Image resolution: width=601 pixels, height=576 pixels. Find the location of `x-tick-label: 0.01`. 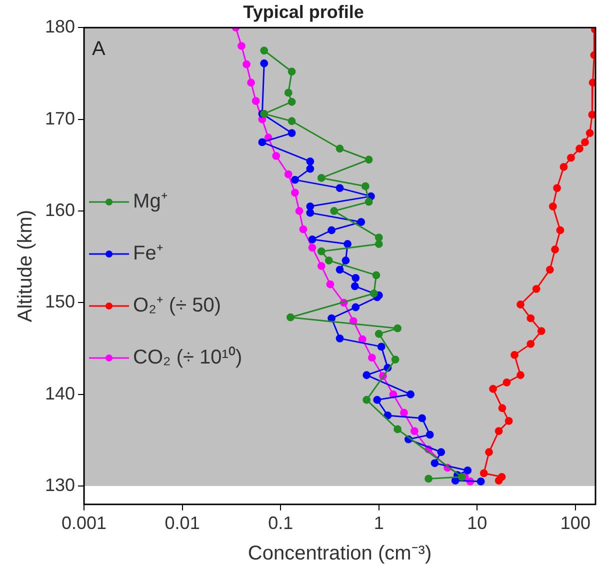

x-tick-label: 0.01 is located at coordinates (182, 523).